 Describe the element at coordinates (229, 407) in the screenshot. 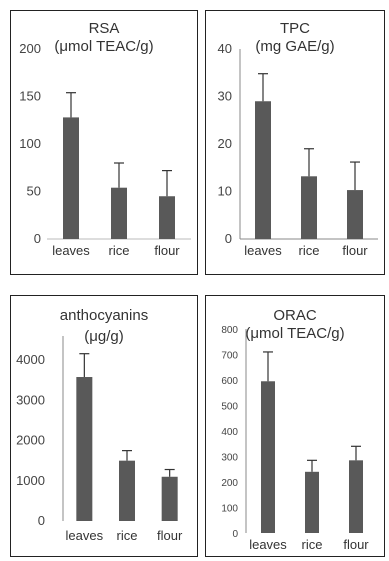

I see `y-tick-label: 500` at that location.